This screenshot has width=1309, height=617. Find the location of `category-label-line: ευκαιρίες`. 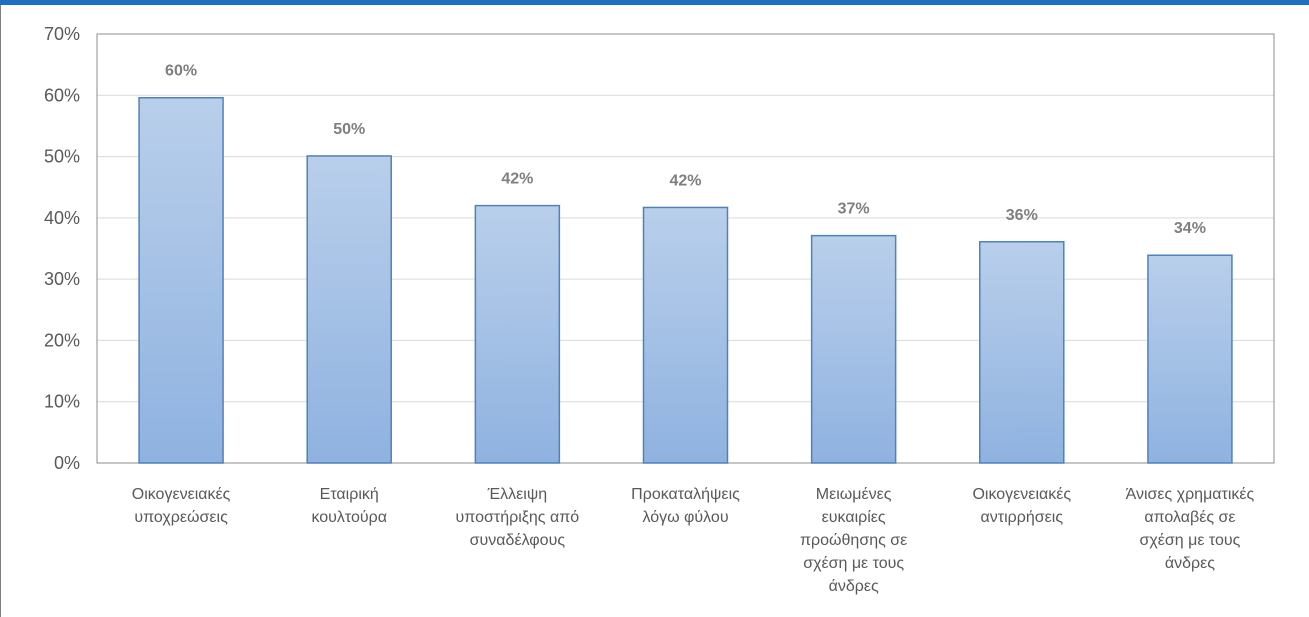

category-label-line: ευκαιρίες is located at coordinates (854, 517).